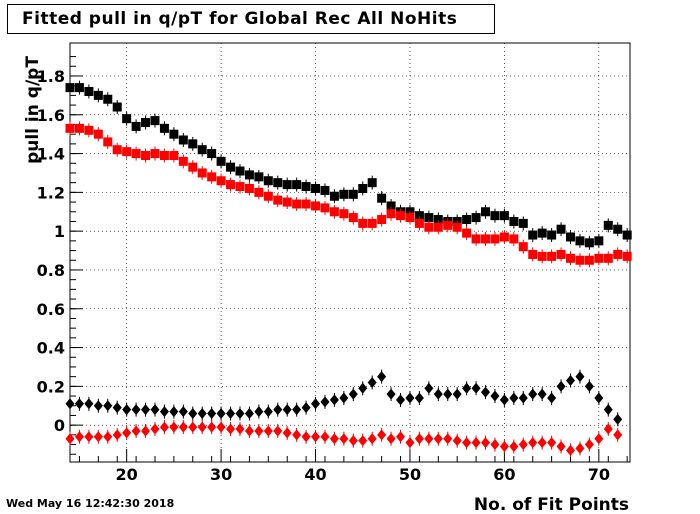  Describe the element at coordinates (59, 231) in the screenshot. I see `y-tick-label: 1` at that location.